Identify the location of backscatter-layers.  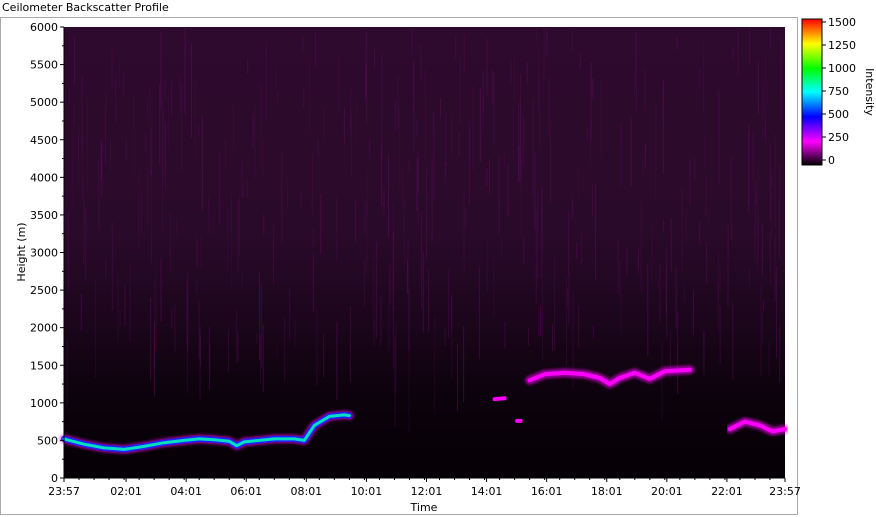
(424, 409).